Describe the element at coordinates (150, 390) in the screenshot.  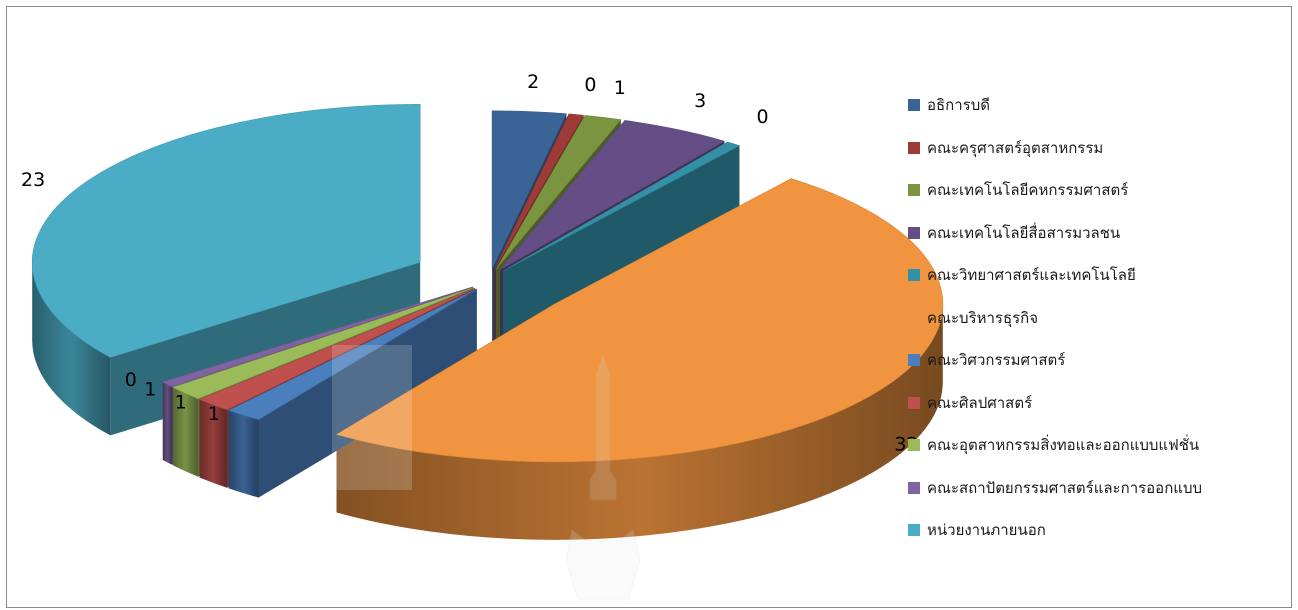
I see `data-label-8: 1` at that location.